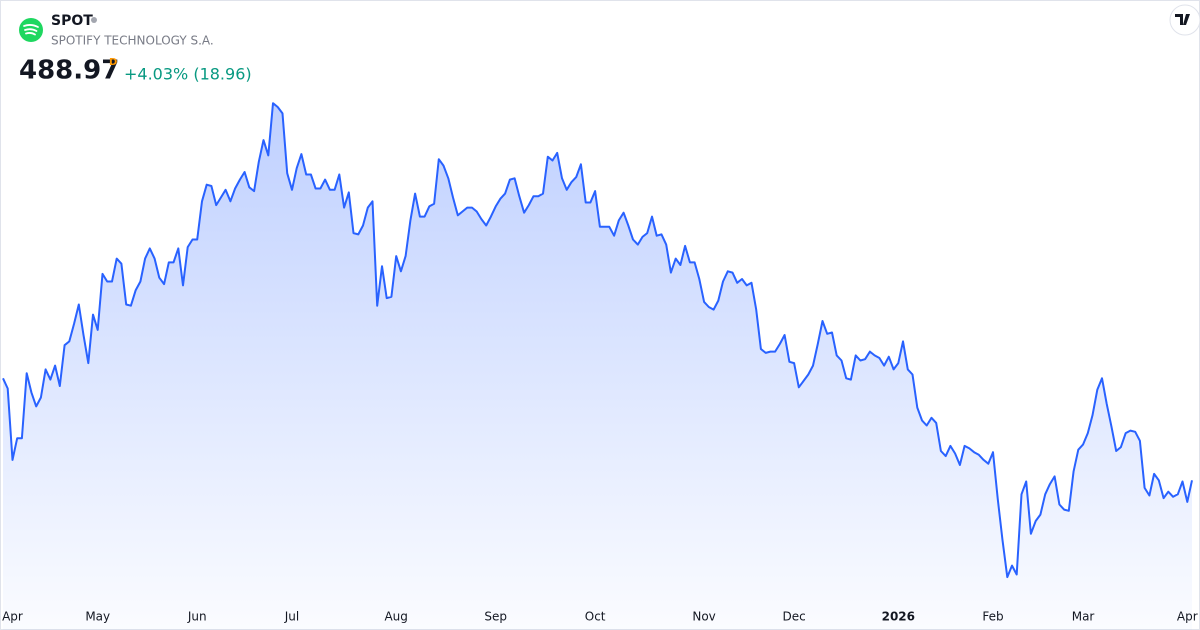 This screenshot has width=1200, height=630. What do you see at coordinates (291, 617) in the screenshot?
I see `x-tick-label: Jul` at bounding box center [291, 617].